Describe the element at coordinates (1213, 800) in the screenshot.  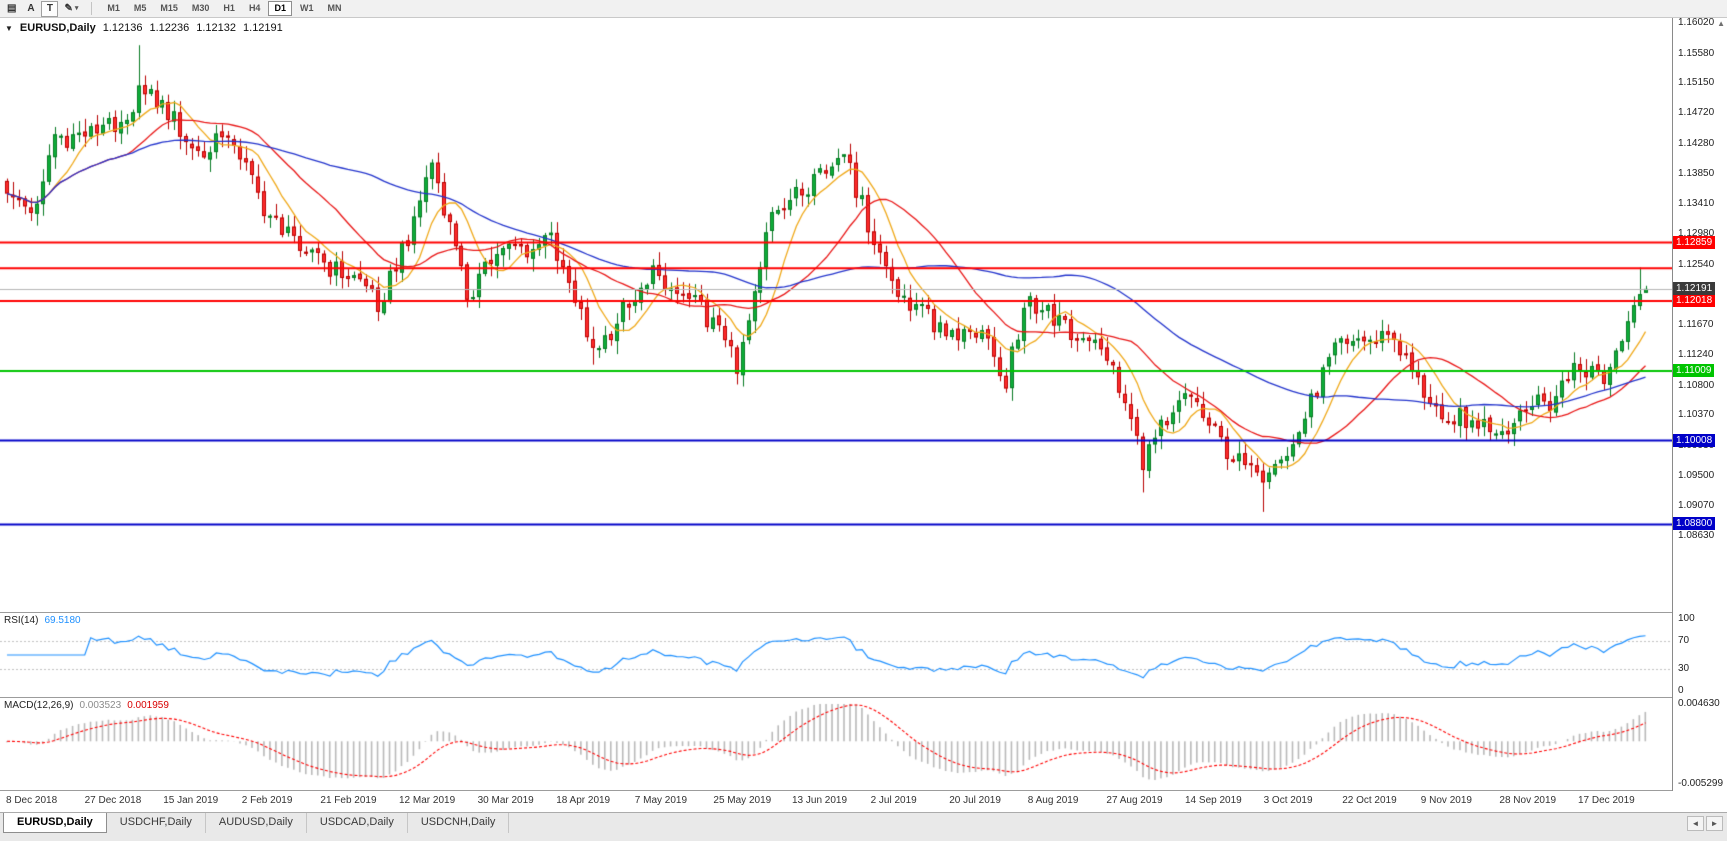
I see `date-label: 14 Sep 2019` at that location.